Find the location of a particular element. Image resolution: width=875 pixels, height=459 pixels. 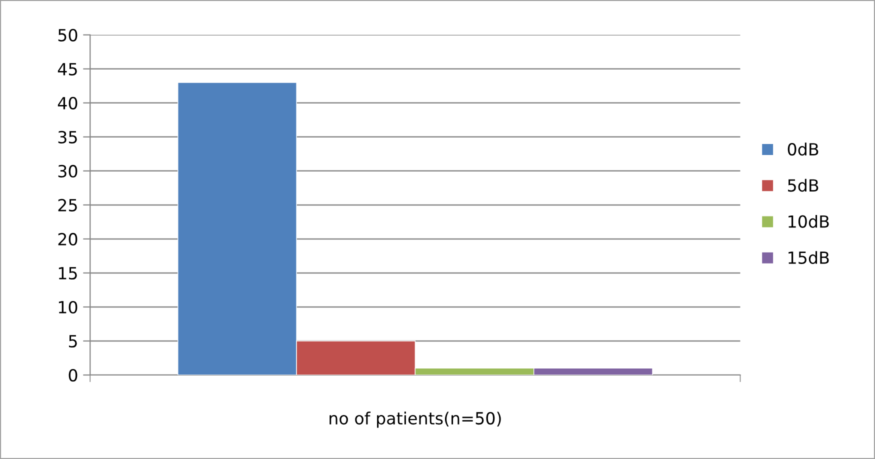

legend-label: 15dB is located at coordinates (808, 257).